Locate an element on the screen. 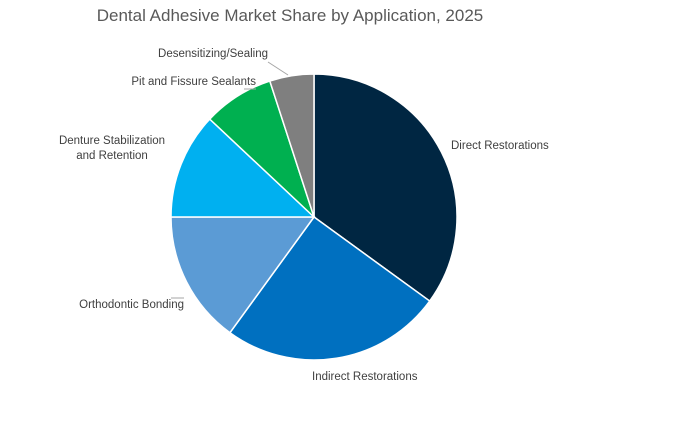  slice-label-pit-and-fissure-sealants: Pit and Fissure Sealants is located at coordinates (193, 82).